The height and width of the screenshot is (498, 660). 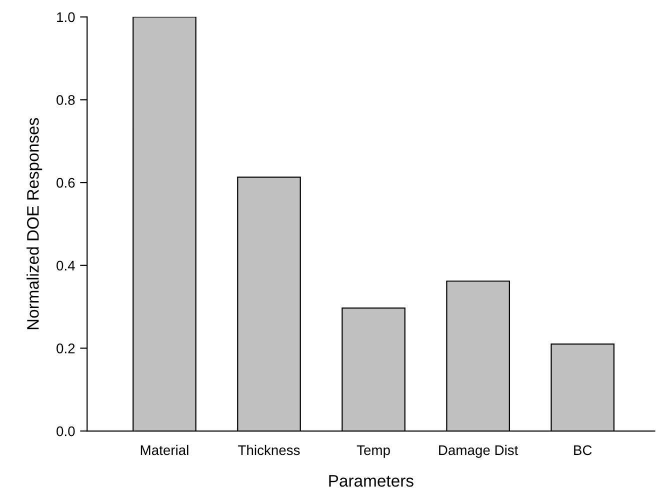 I want to click on y-tick-label: 0.0, so click(x=65, y=431).